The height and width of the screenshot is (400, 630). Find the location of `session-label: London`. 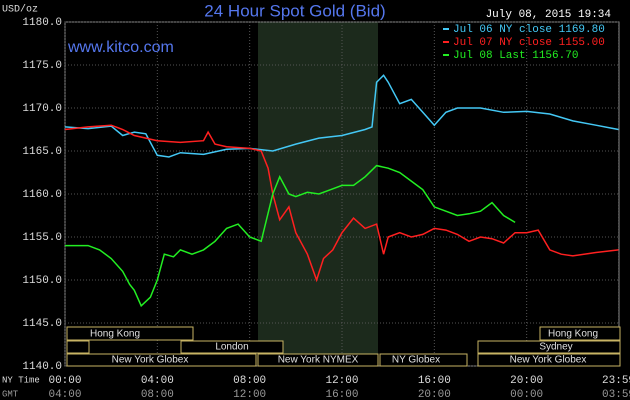

session-label: London is located at coordinates (231, 347).